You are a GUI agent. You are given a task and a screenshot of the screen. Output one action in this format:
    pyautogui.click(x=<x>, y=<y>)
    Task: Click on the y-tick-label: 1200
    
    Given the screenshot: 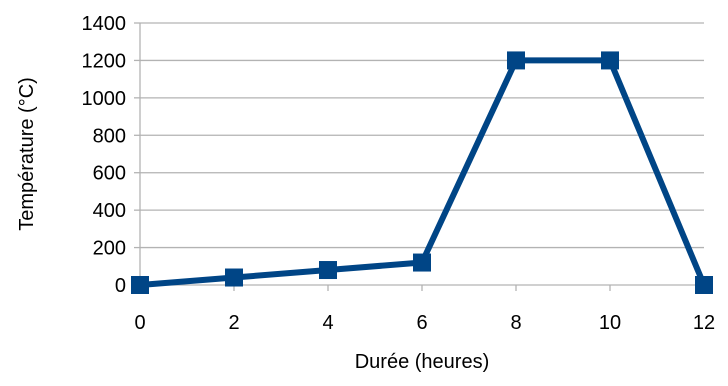 What is the action you would take?
    pyautogui.click(x=104, y=61)
    